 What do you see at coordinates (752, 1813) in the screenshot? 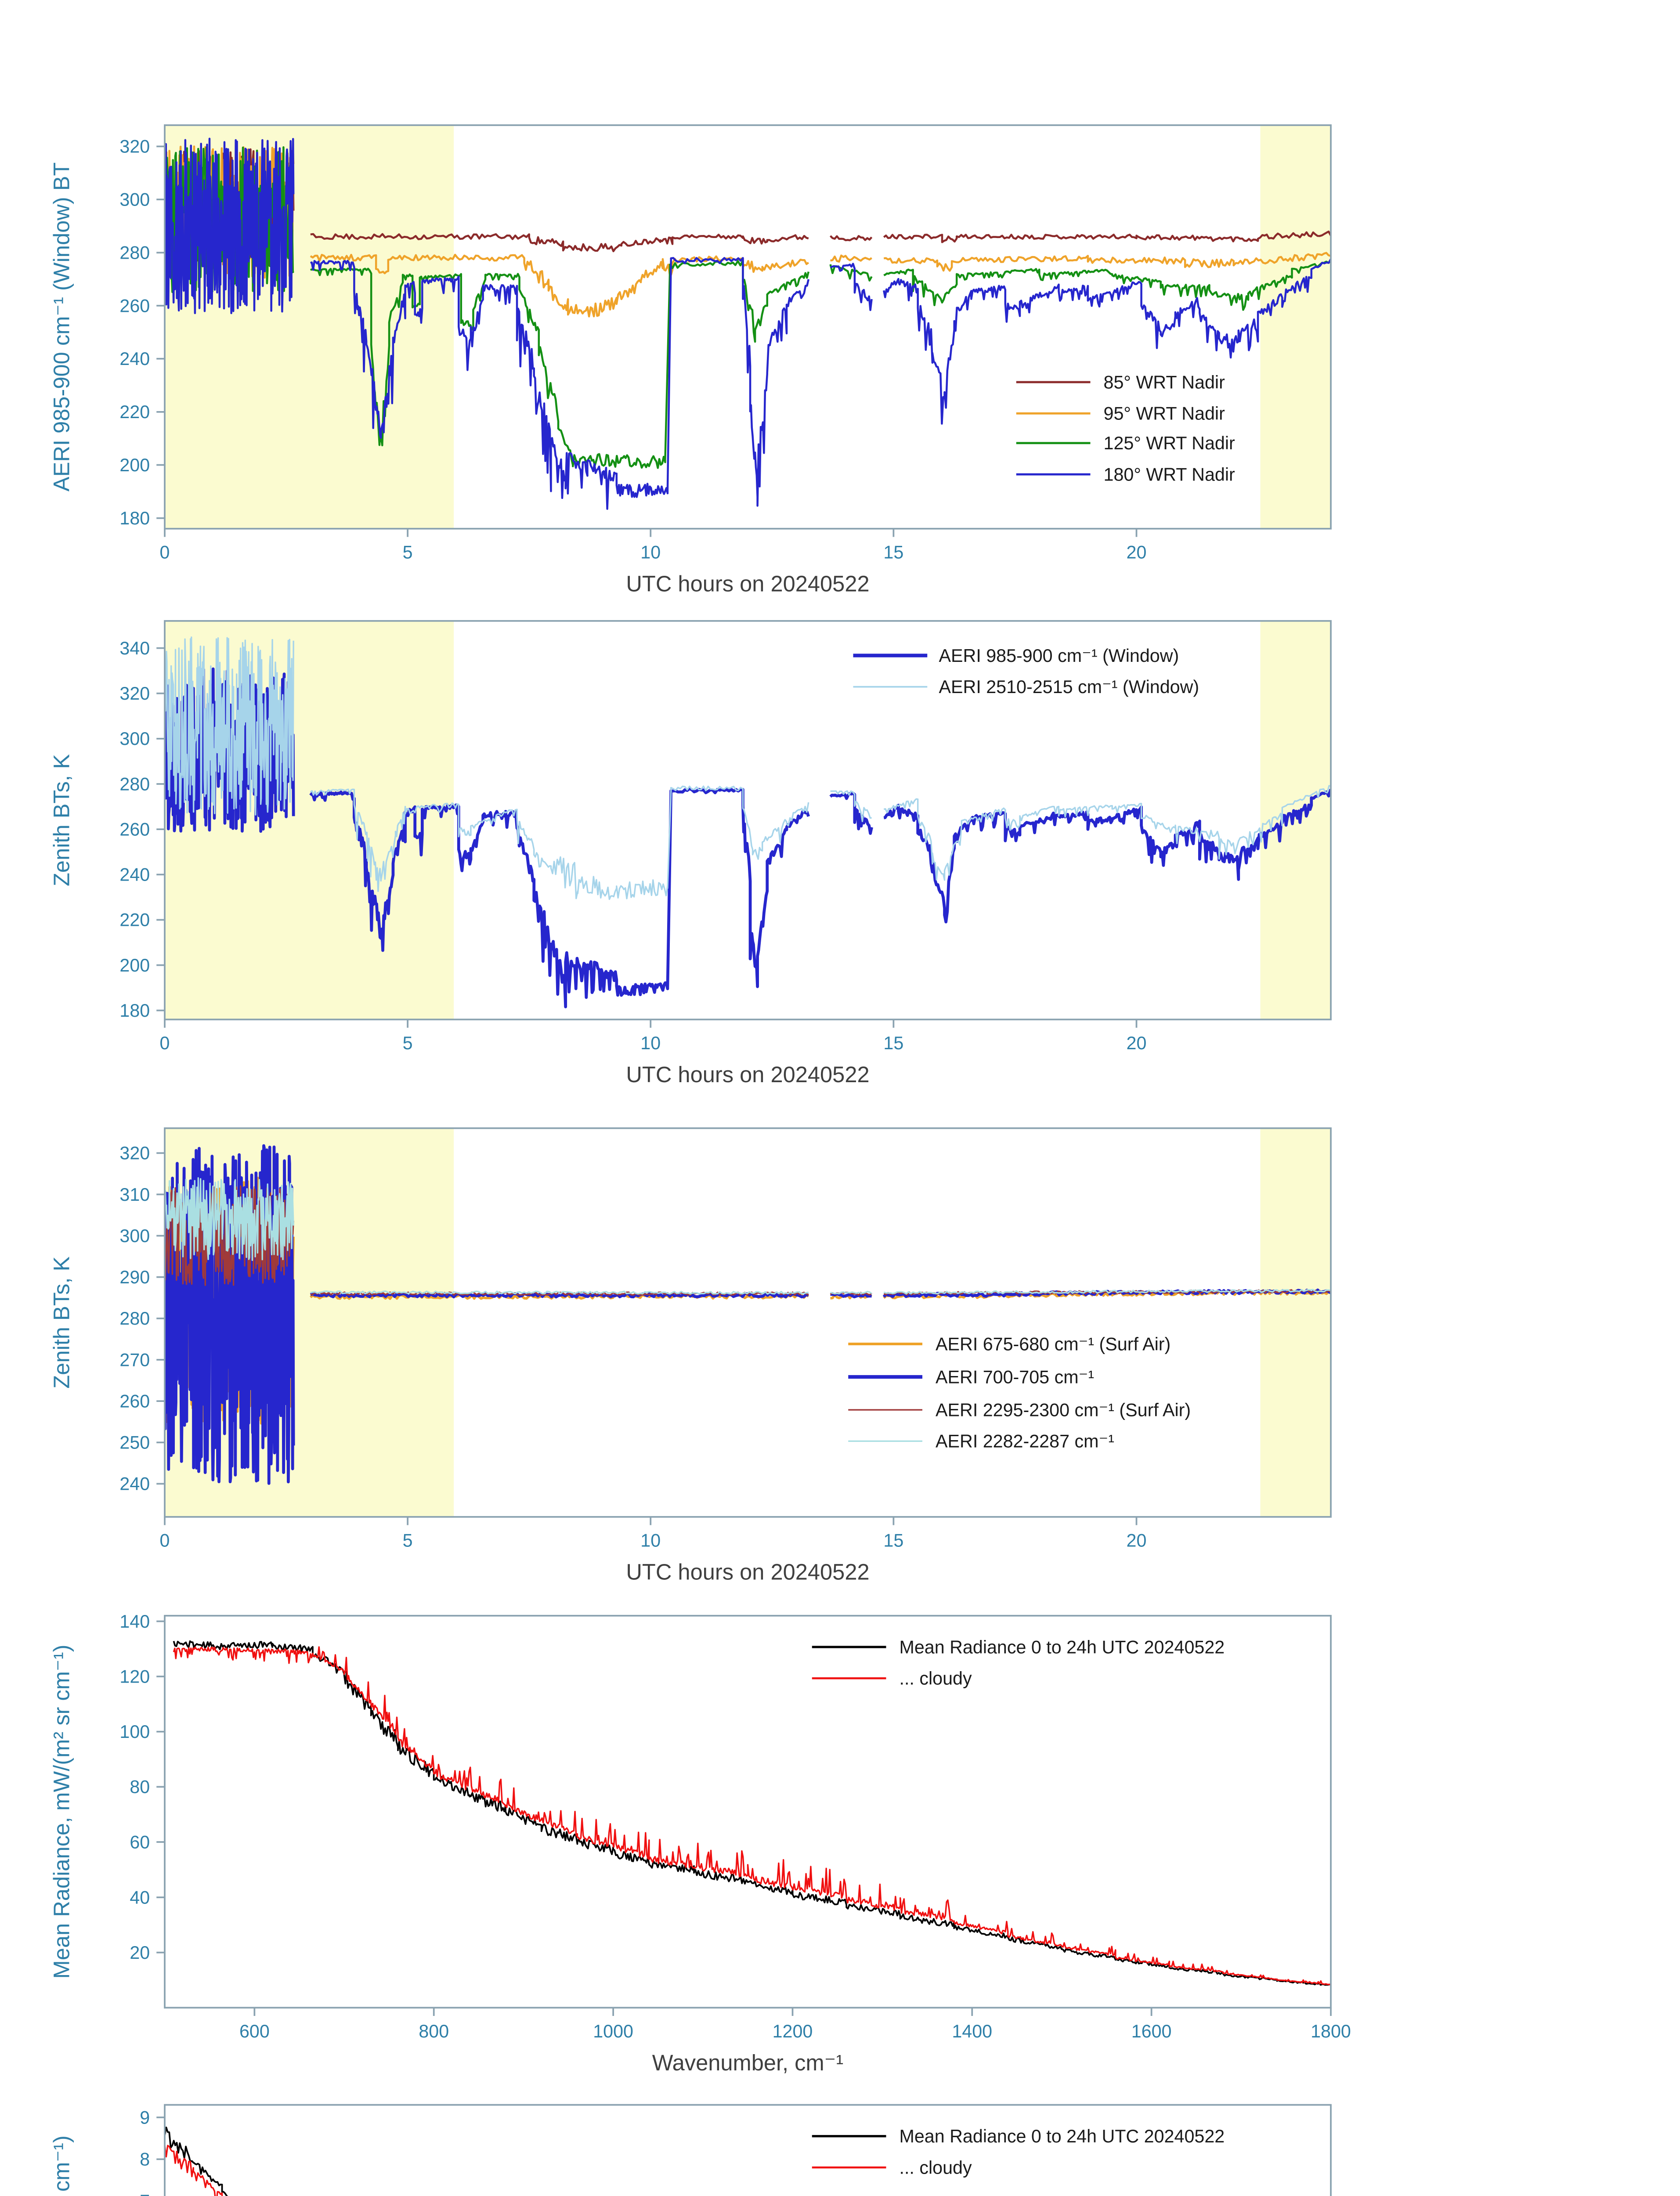
I see `series-mean-radiance-all-sky` at bounding box center [752, 1813].